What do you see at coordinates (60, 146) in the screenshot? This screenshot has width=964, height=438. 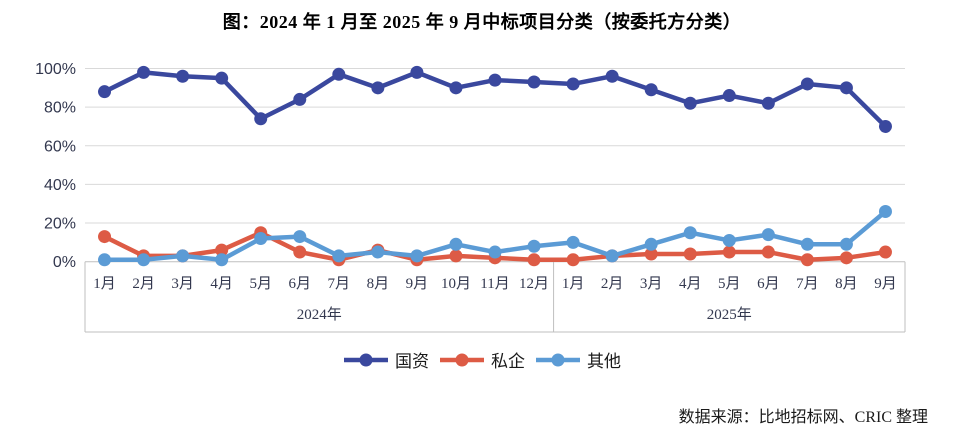 I see `y-tick-label: 60%` at bounding box center [60, 146].